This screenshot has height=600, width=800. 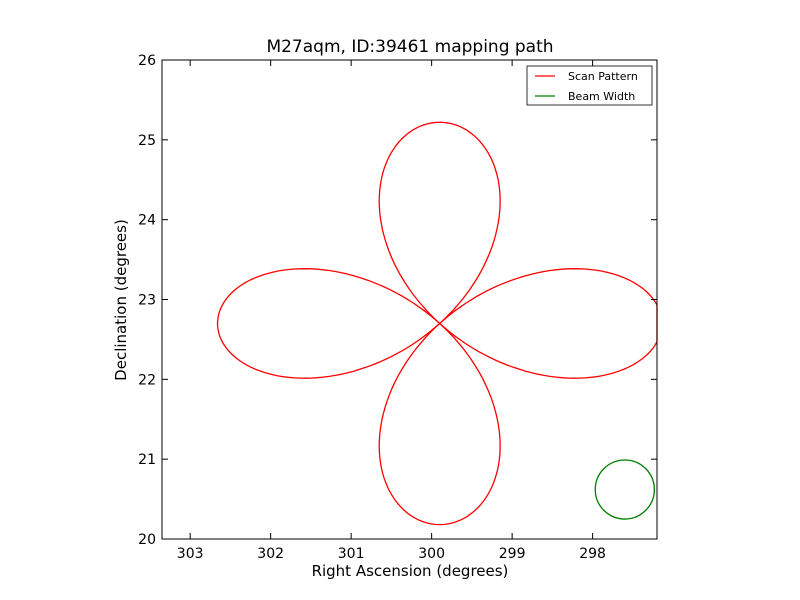 I want to click on legend-label-beam-width: Beam Width, so click(x=601, y=96).